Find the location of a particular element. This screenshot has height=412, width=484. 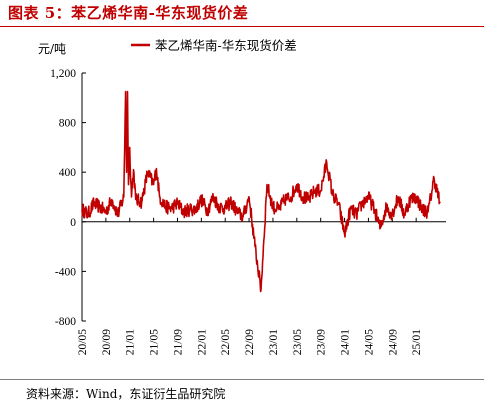

x-tick-label: 22/01 is located at coordinates (202, 342).